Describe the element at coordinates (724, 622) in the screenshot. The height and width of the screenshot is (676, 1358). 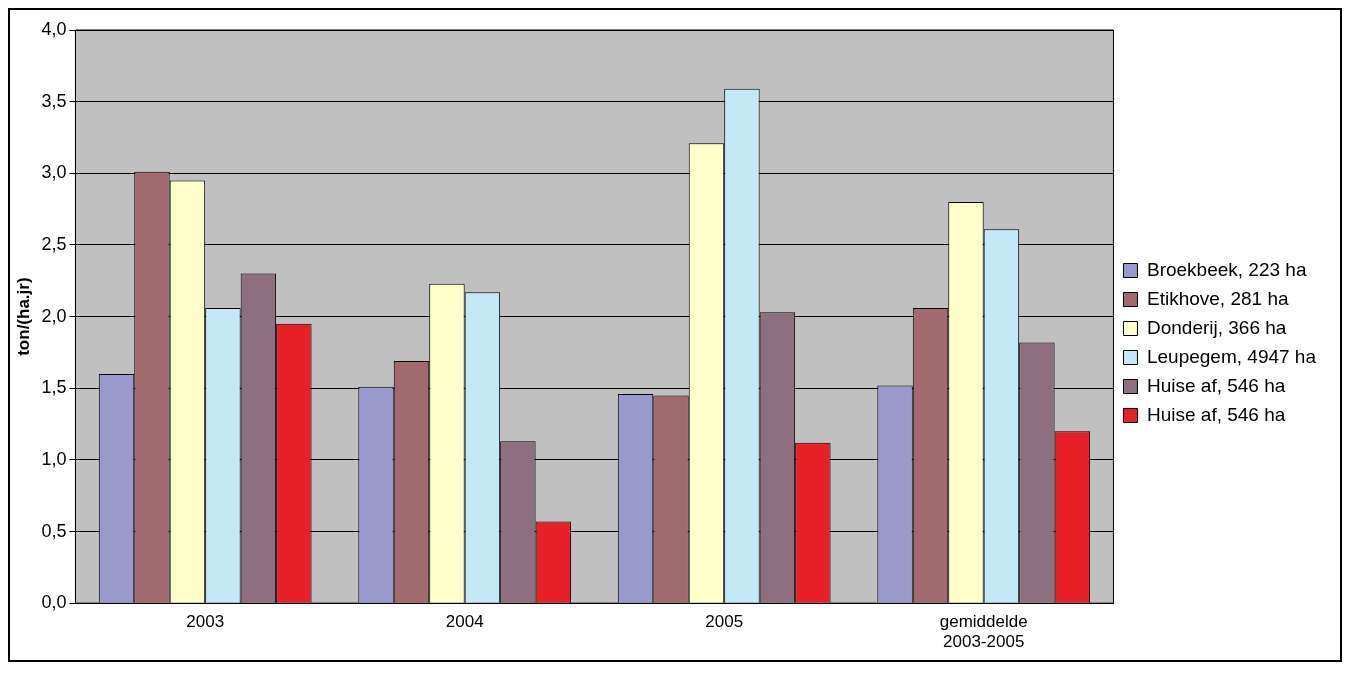
I see `x-tick-label: 2005` at that location.